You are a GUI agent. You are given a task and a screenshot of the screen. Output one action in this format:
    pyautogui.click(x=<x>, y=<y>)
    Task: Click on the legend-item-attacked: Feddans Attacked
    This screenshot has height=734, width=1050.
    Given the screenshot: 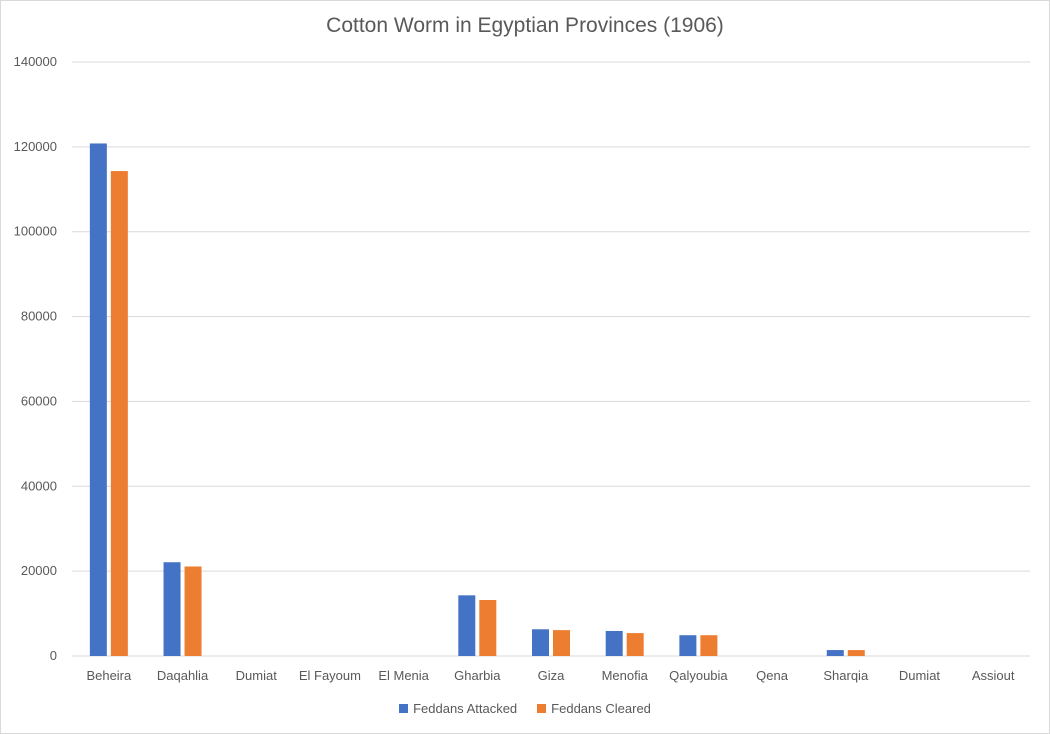 What is the action you would take?
    pyautogui.click(x=458, y=708)
    